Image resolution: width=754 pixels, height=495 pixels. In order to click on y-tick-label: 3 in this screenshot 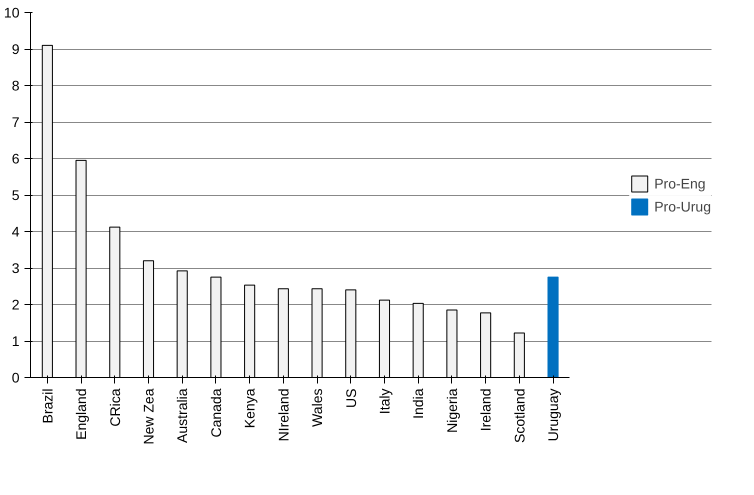, I will do `click(16, 268)`.